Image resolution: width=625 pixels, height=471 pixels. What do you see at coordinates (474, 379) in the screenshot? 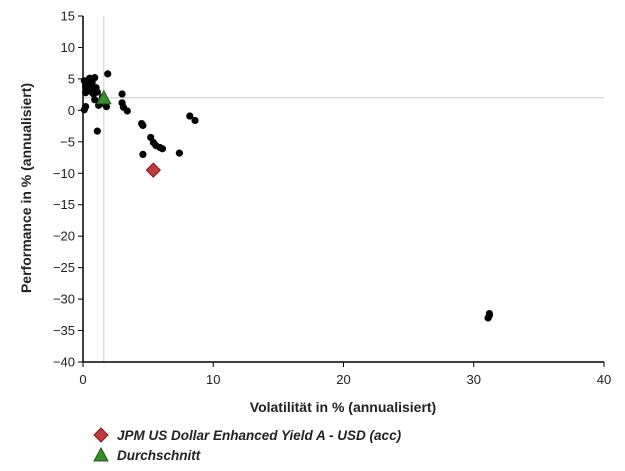
I see `x-tick-label: 30` at bounding box center [474, 379].